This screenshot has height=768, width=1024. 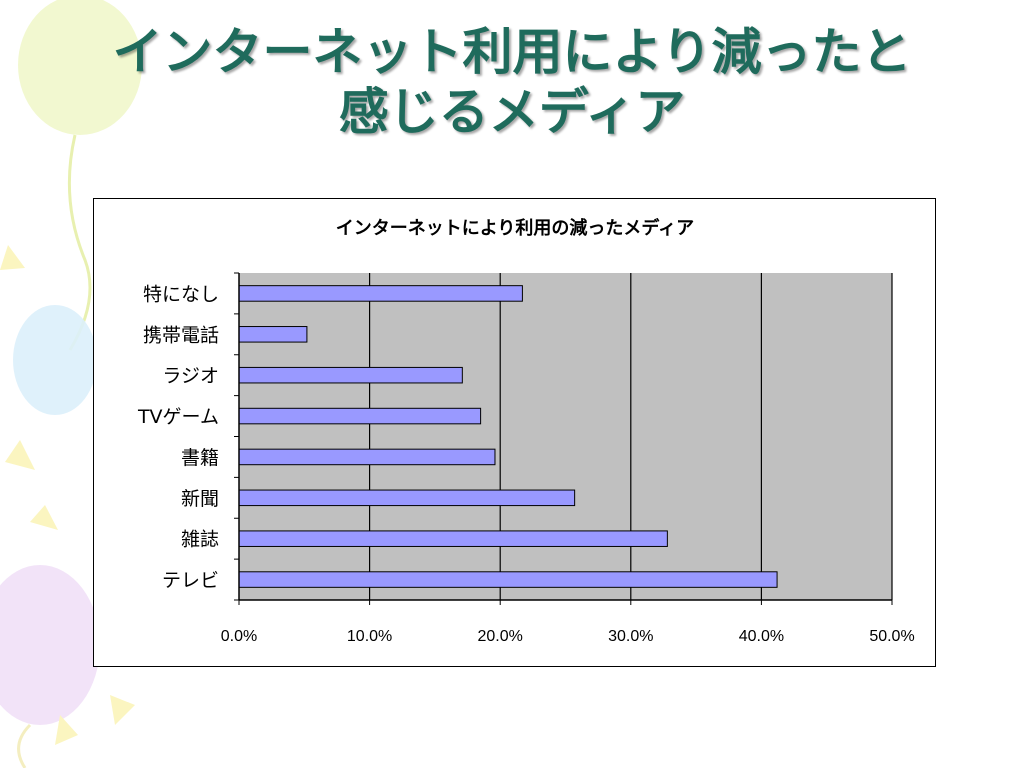 I want to click on category-label: テレビ, so click(x=190, y=581).